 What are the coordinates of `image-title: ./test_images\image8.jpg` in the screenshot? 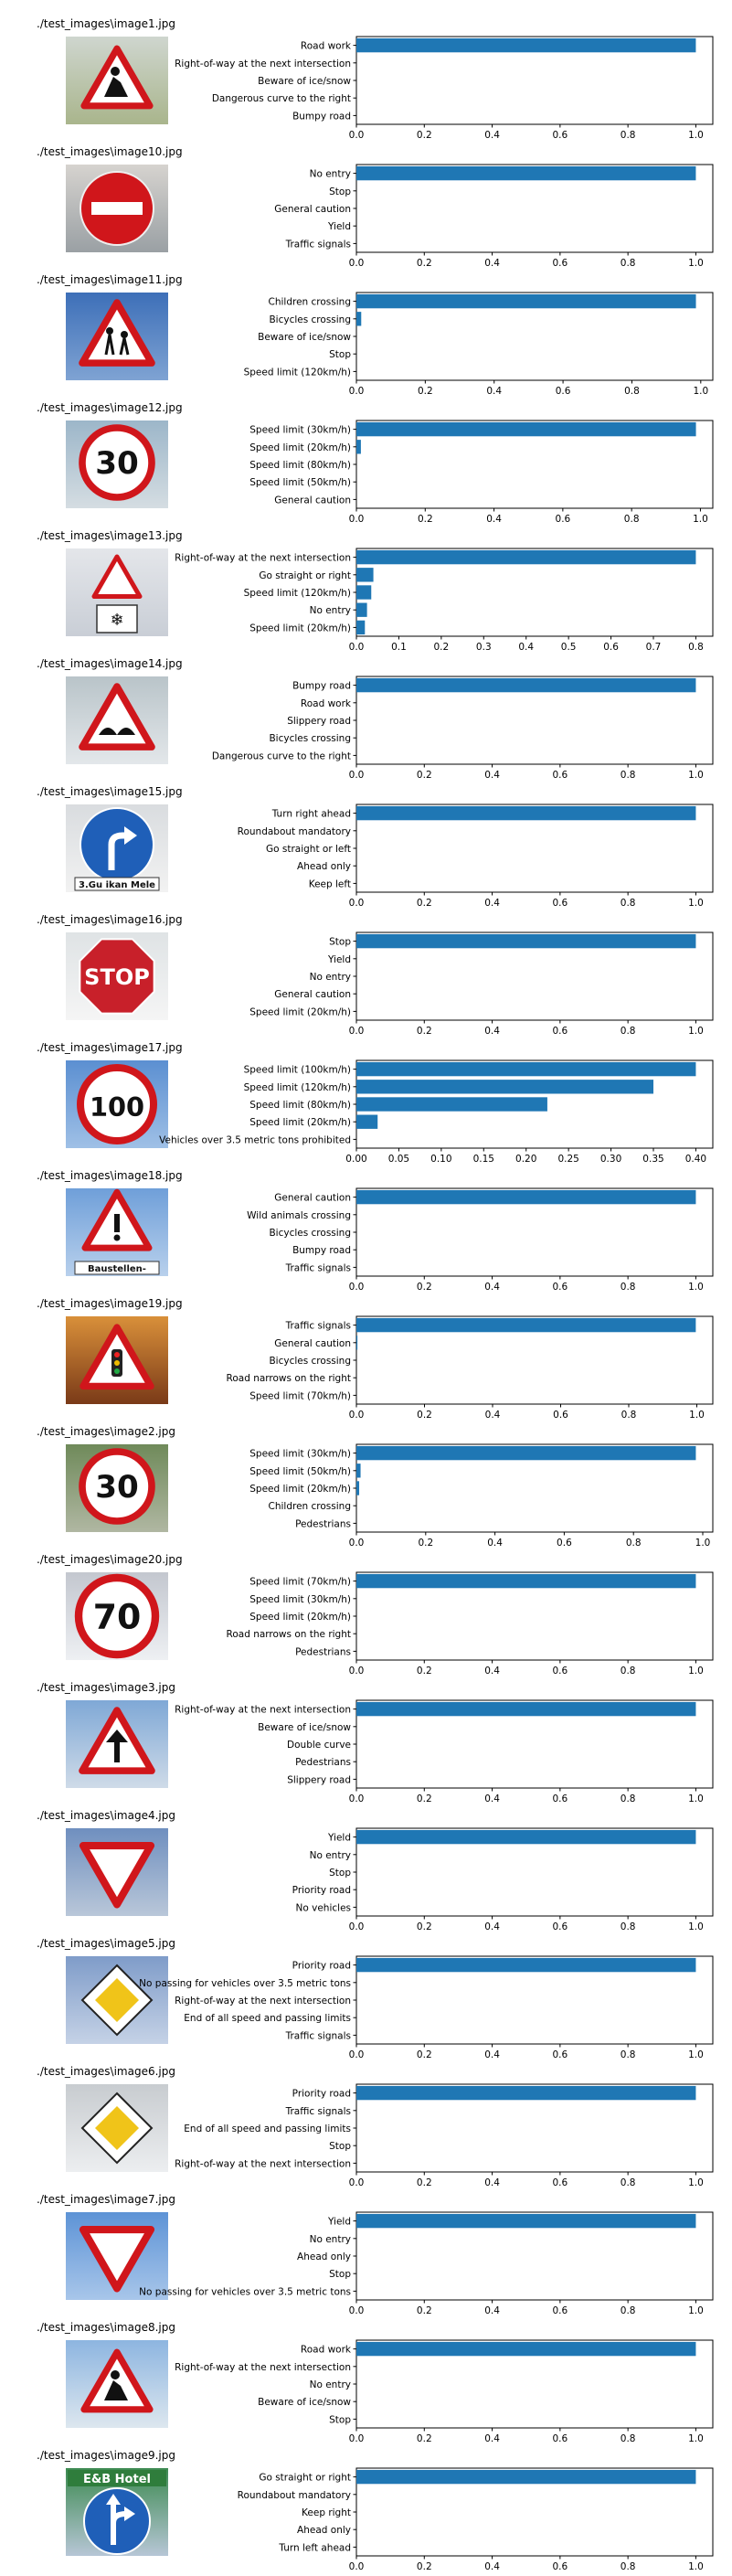 It's located at (106, 2327).